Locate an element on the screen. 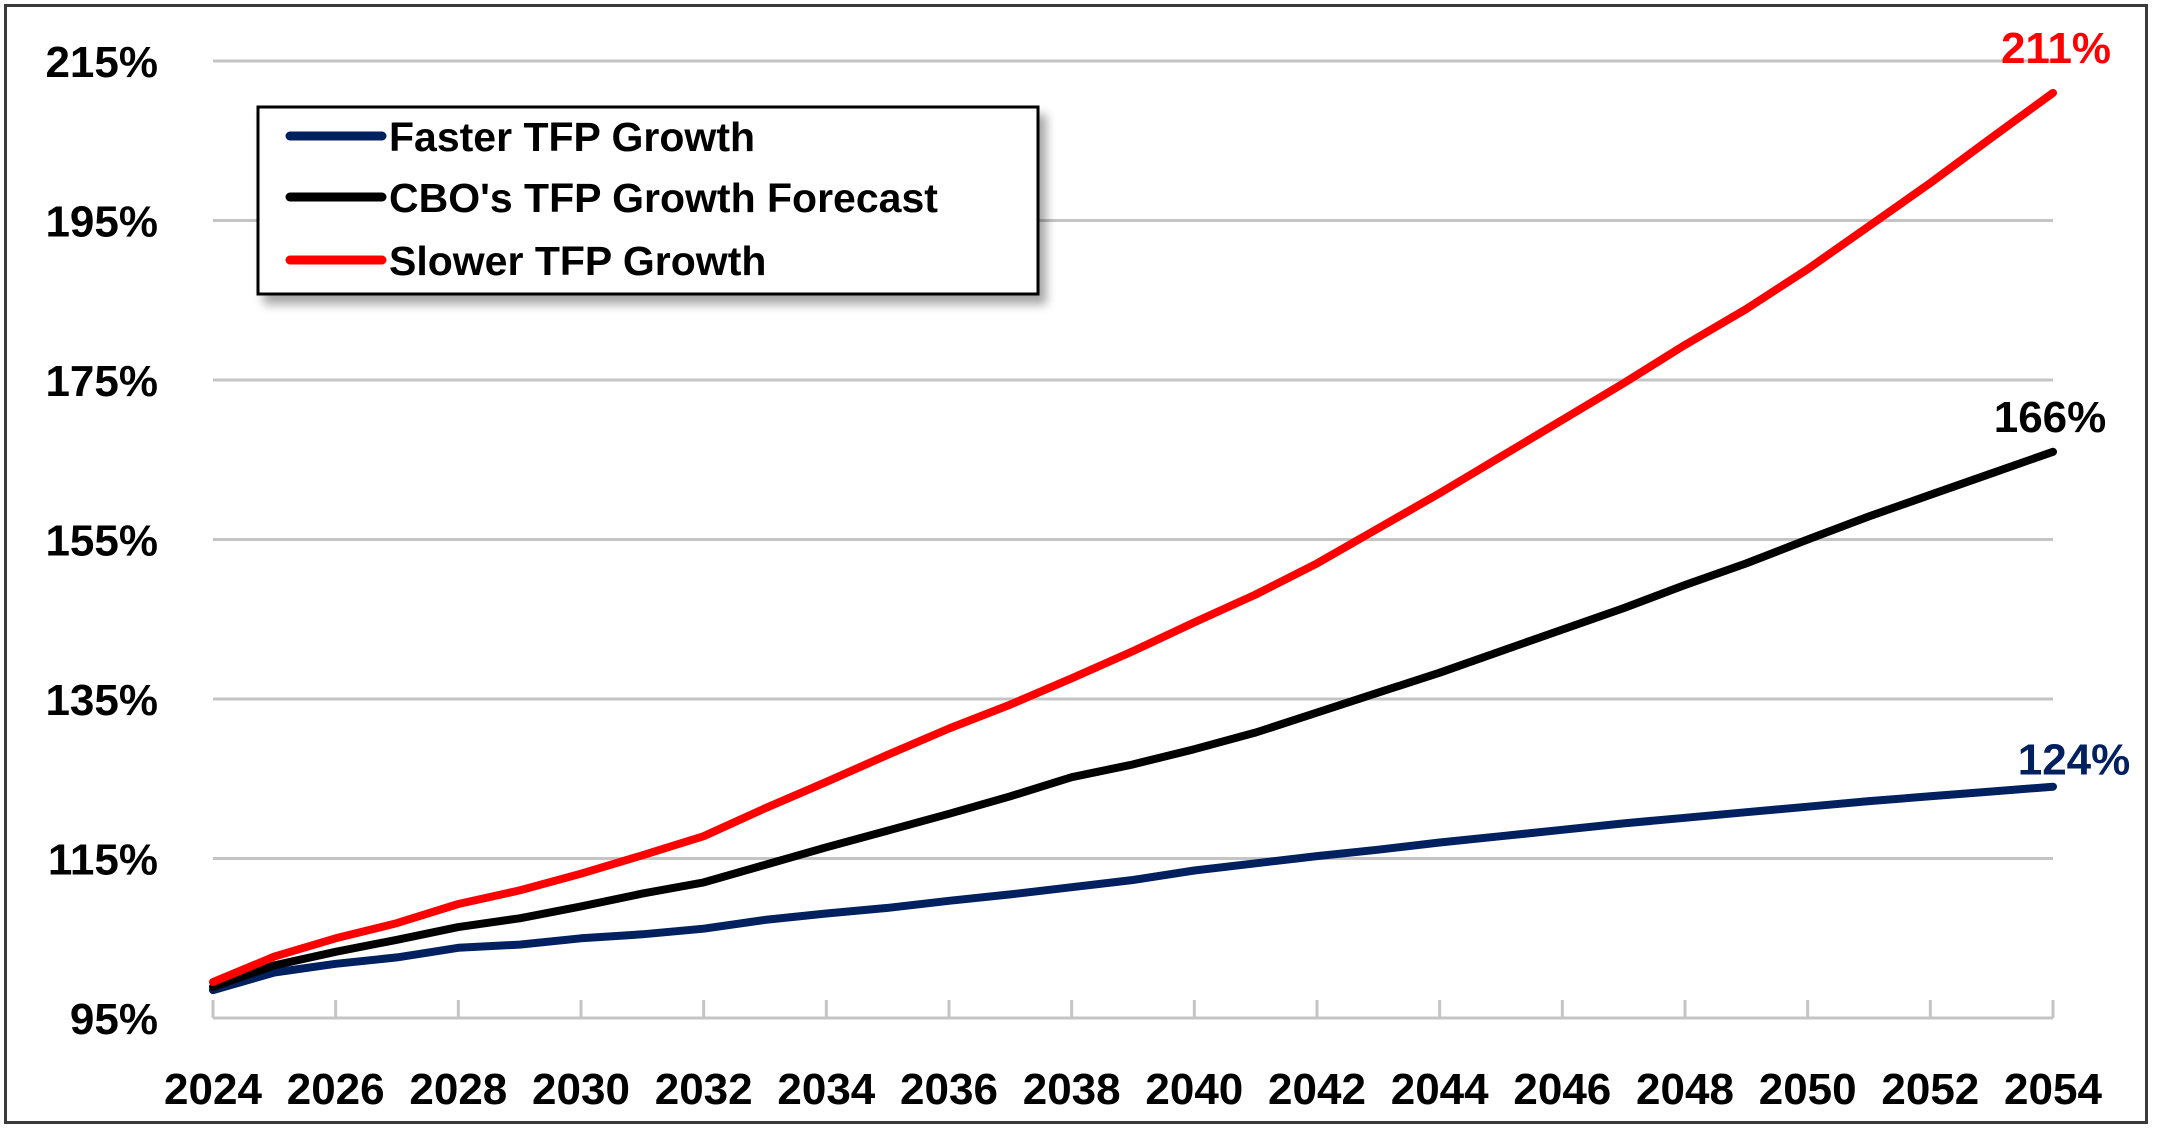  x-tick-label: 2042 is located at coordinates (1317, 1089).